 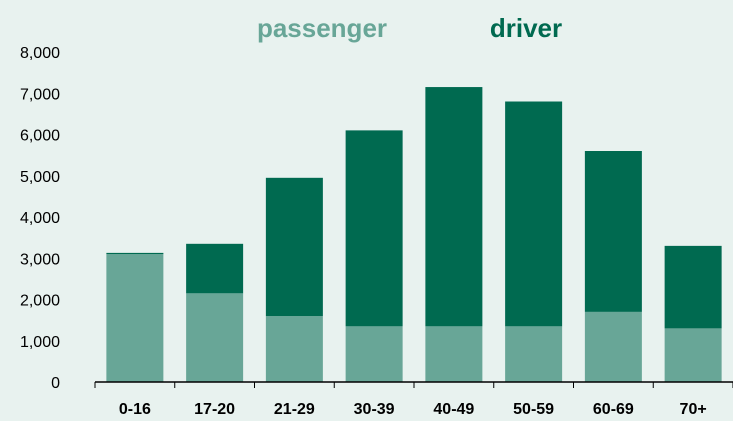 I want to click on x-axis: 0-16 17-20 21-29 30-39 40-49 50-59 60-69 70+, so click(x=413, y=399).